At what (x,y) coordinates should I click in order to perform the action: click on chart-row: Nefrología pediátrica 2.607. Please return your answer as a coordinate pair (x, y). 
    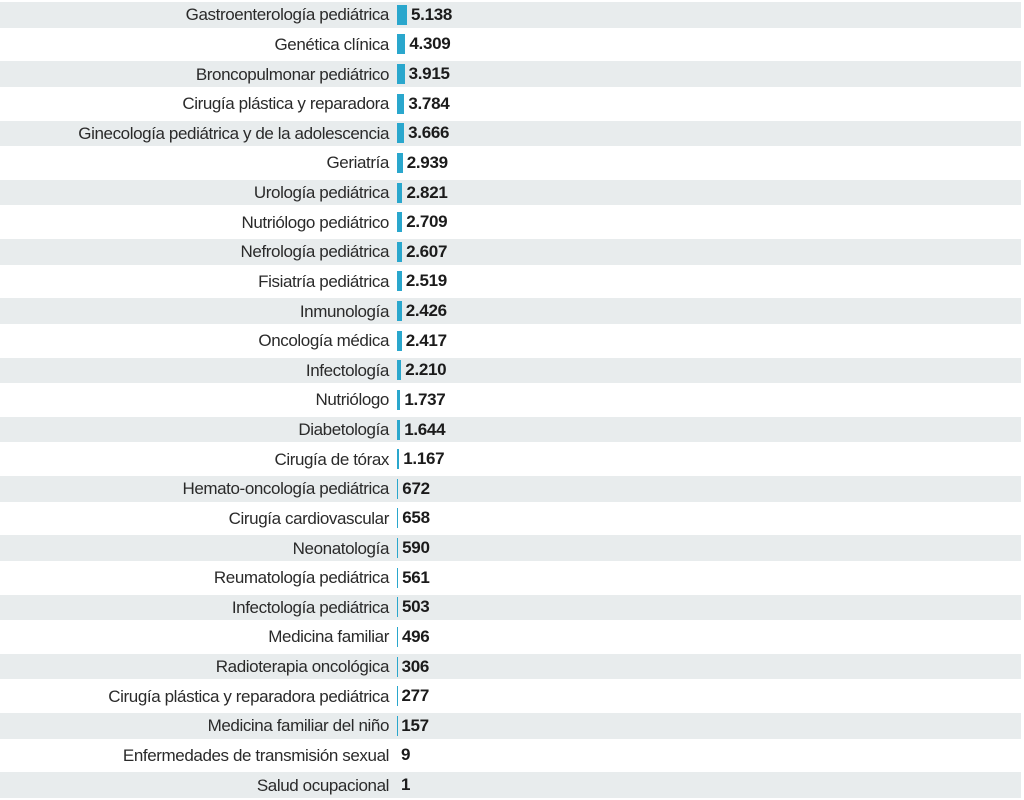
    Looking at the image, I should click on (512, 252).